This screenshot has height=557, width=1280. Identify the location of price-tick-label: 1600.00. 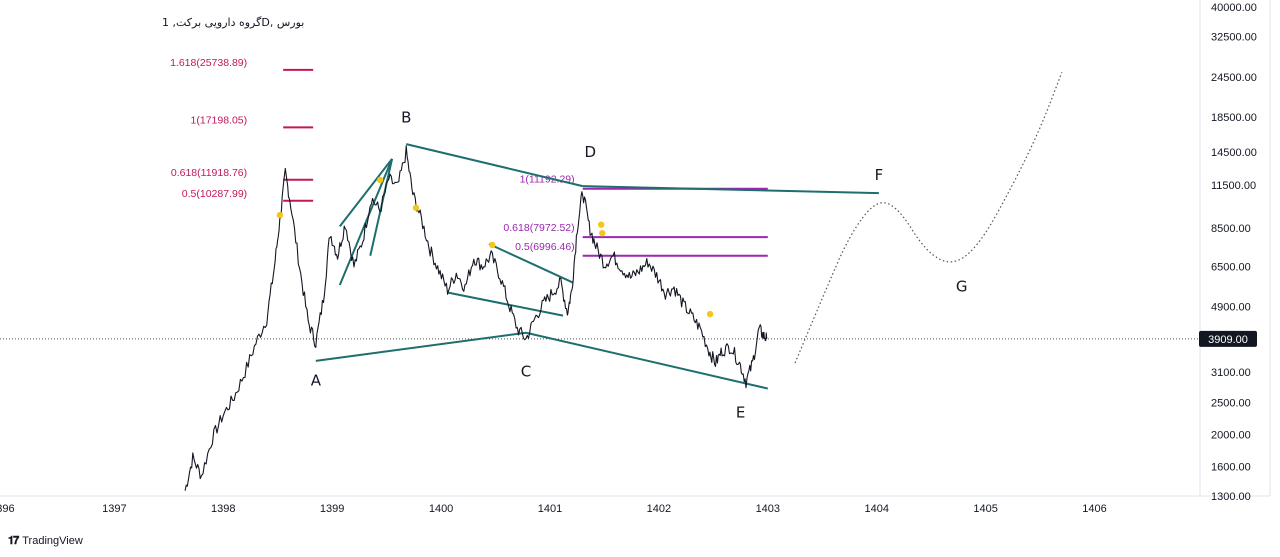
(1231, 467).